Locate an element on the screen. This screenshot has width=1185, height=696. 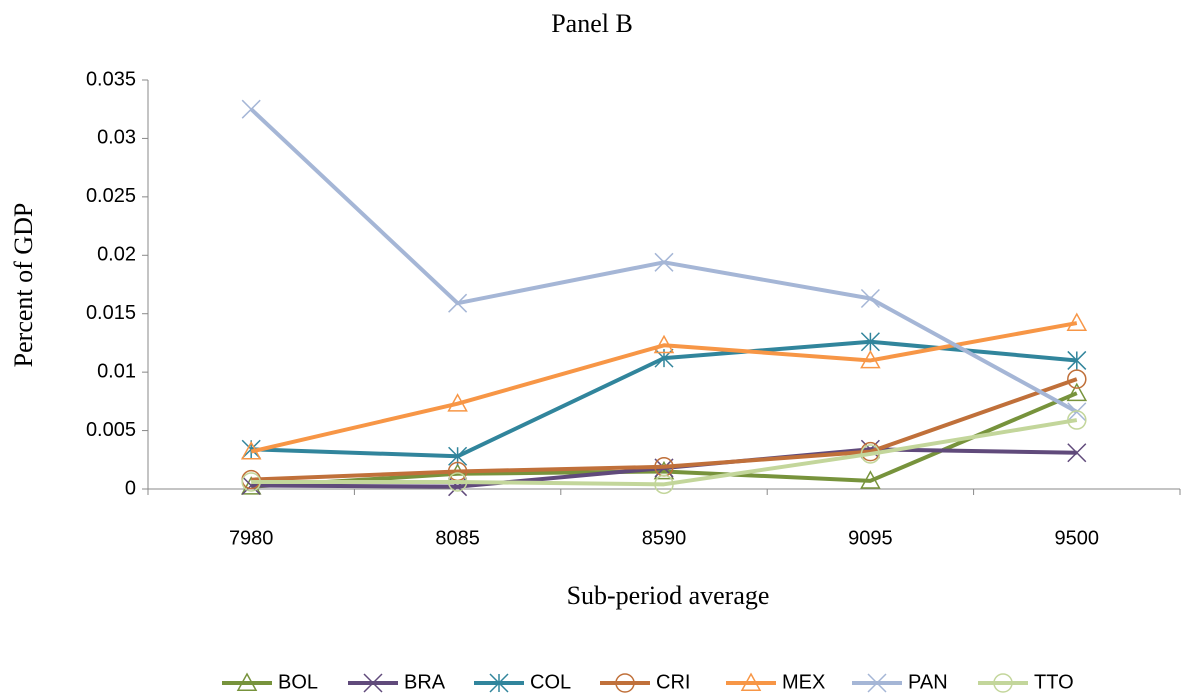
y-tick-label: 0.035 is located at coordinates (111, 79).